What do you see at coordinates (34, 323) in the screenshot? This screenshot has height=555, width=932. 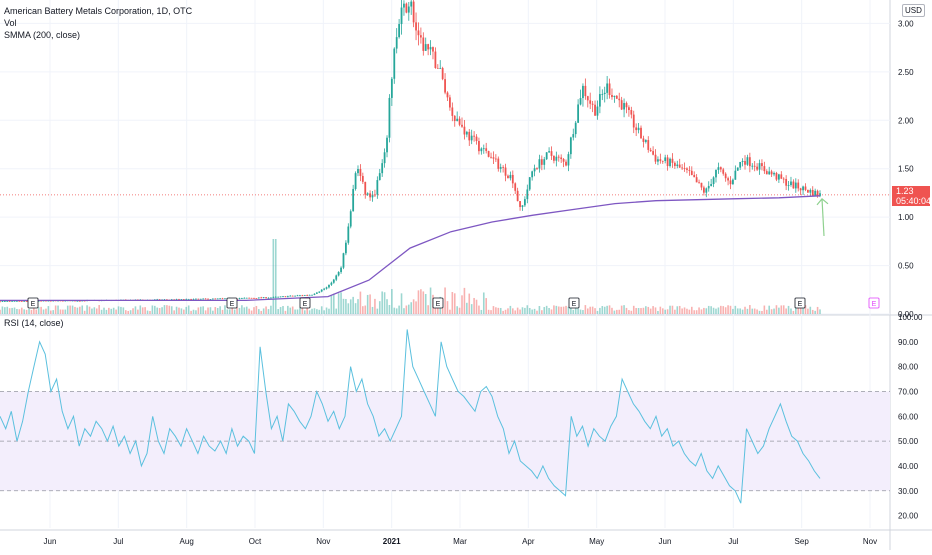 I see `rsi-legend: RSI (14, close)` at bounding box center [34, 323].